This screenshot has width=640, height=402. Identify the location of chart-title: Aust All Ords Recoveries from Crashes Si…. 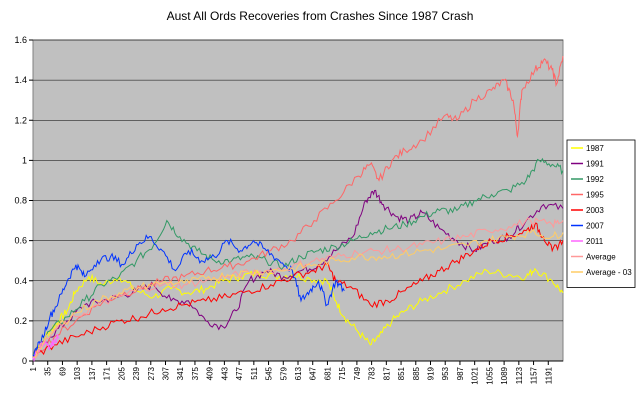
(320, 16).